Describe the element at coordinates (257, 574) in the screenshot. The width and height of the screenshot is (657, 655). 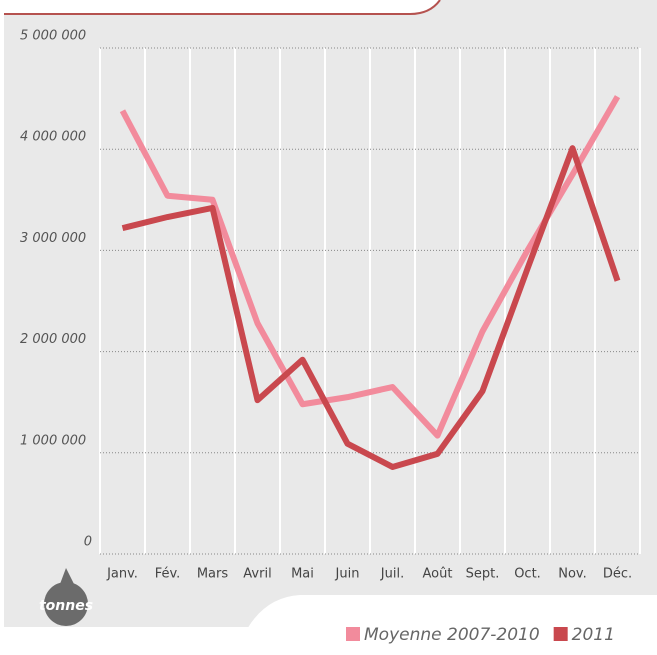
I see `x-tick-label: Avril` at that location.